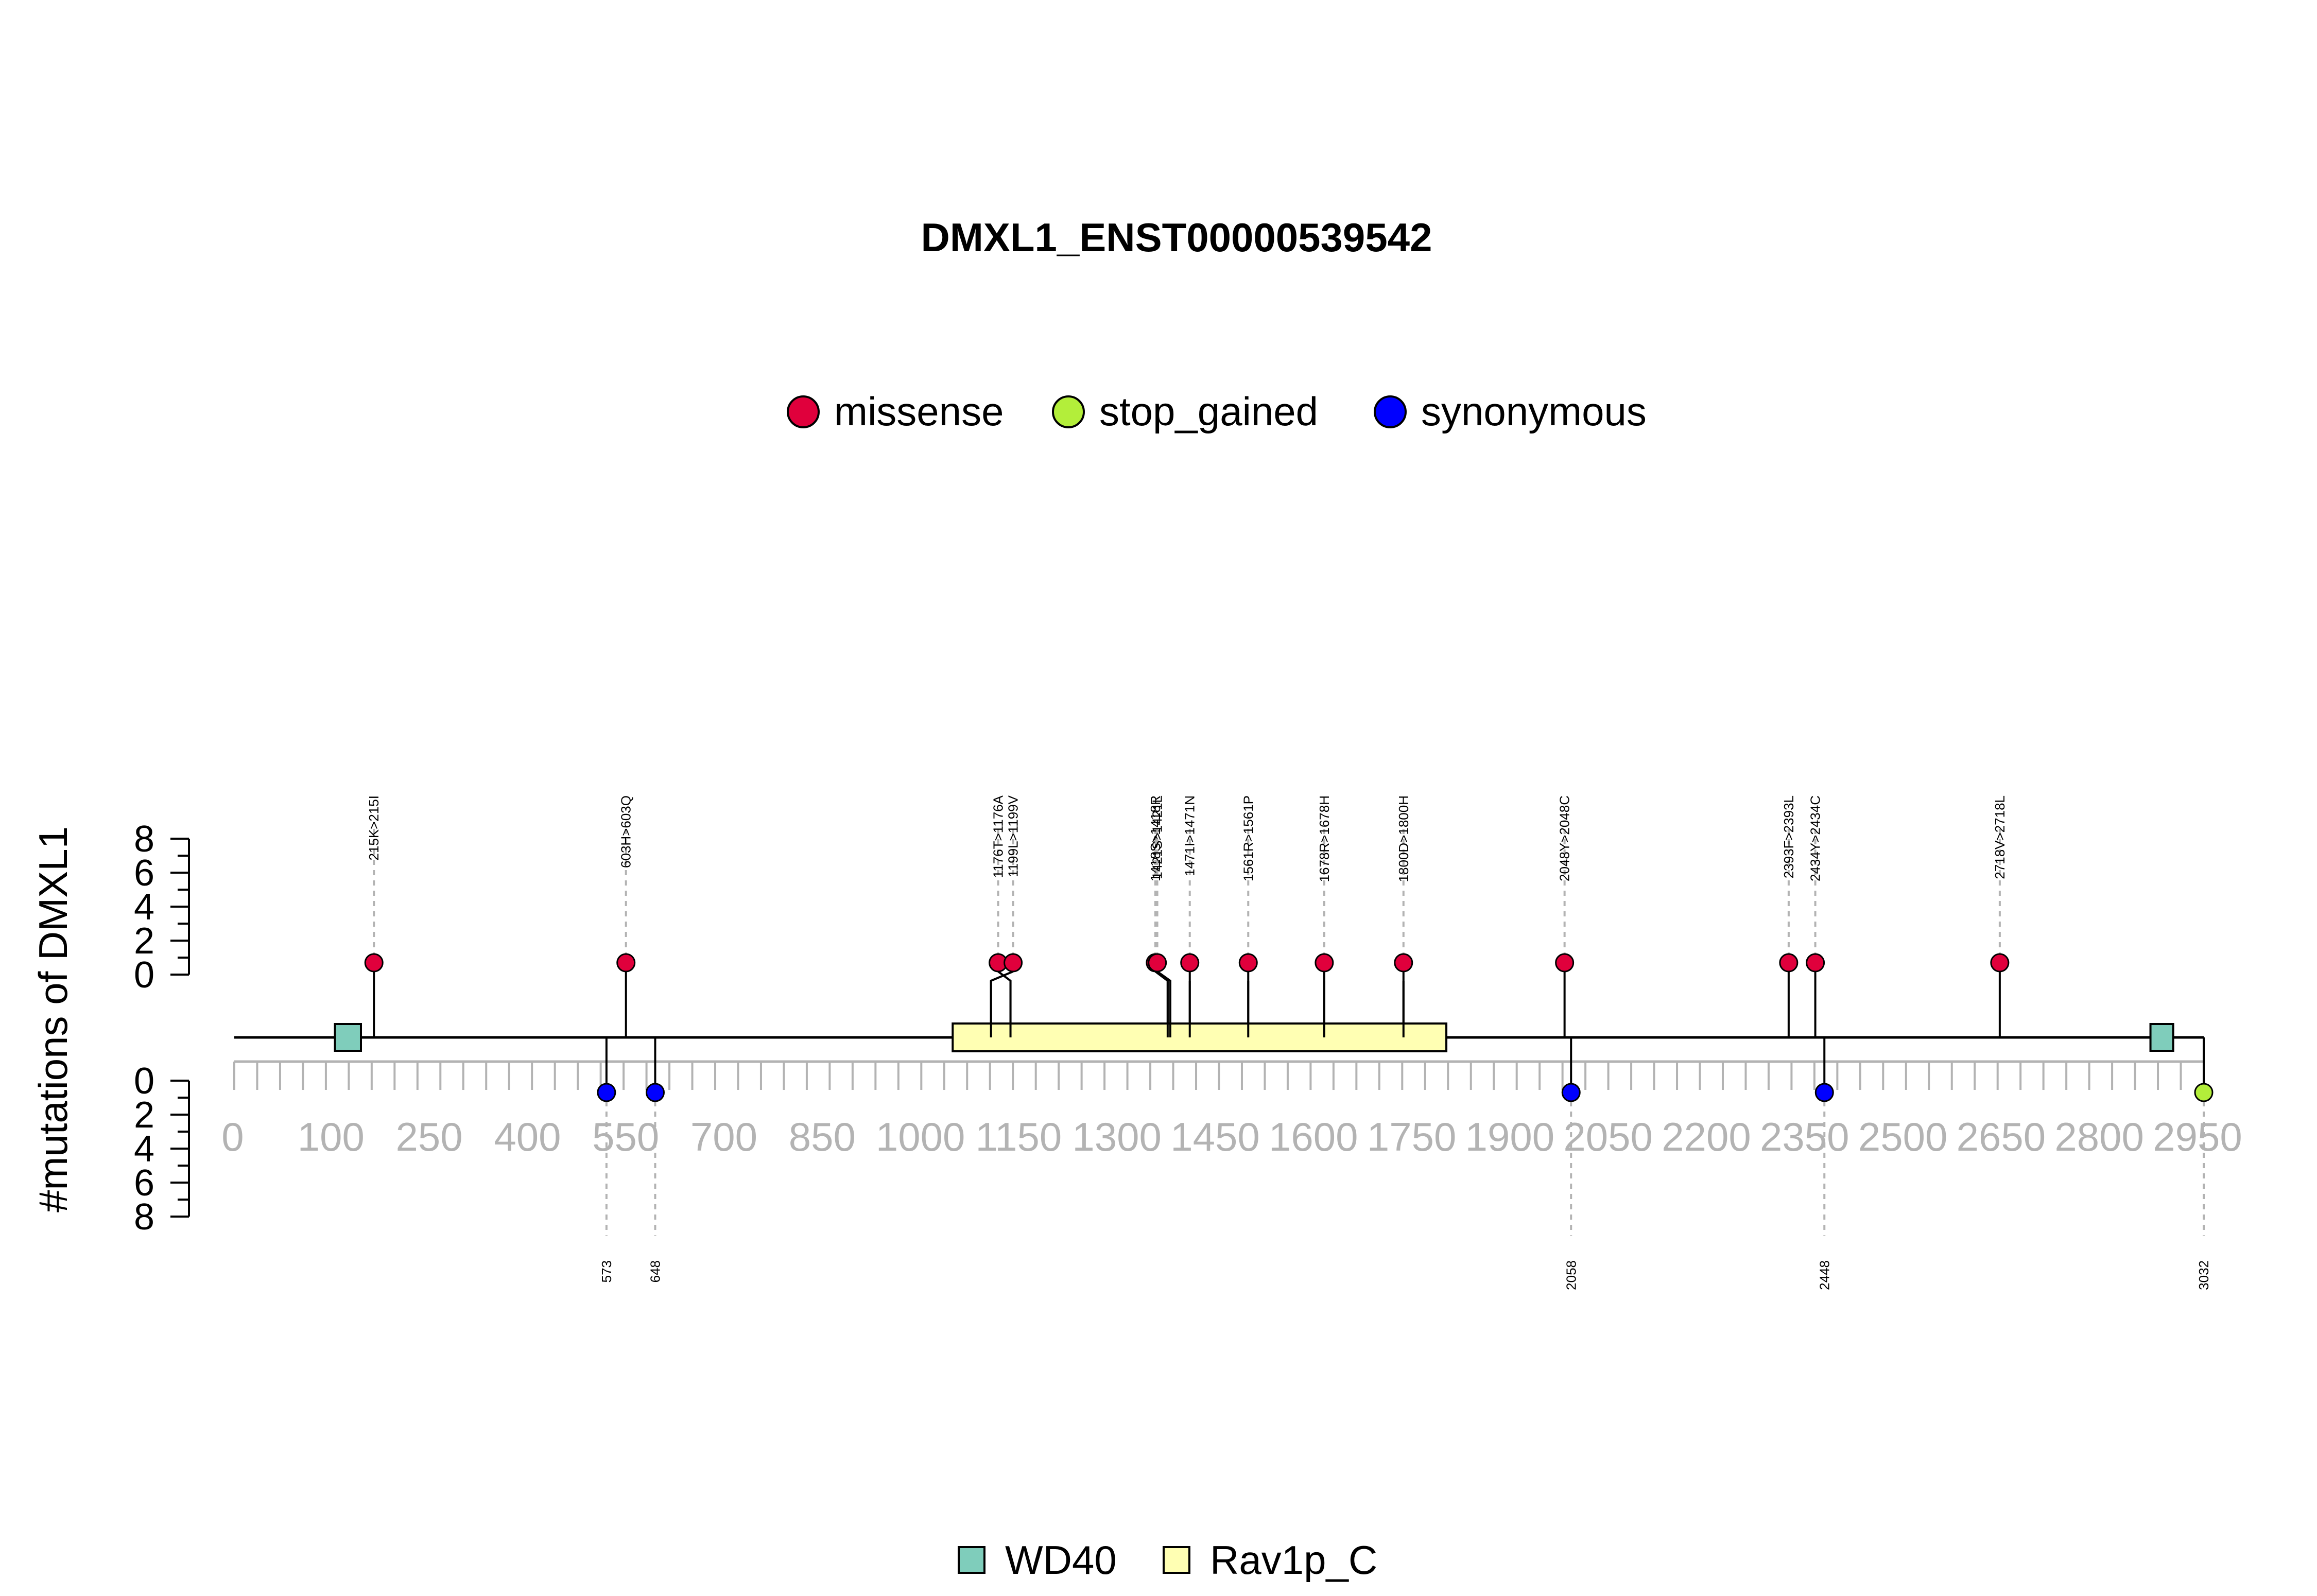  Describe the element at coordinates (1176, 238) in the screenshot. I see `chart-title: DMXL1_ENST00000539542` at that location.